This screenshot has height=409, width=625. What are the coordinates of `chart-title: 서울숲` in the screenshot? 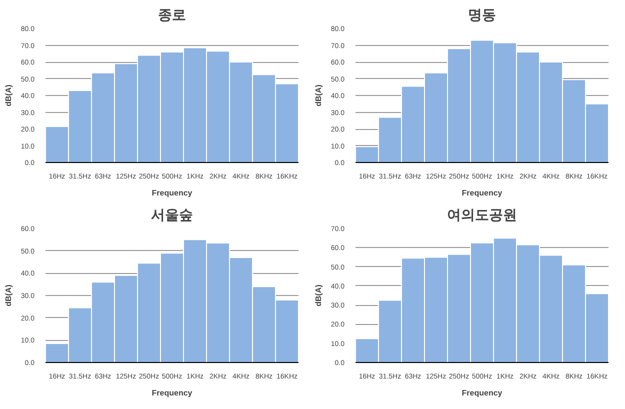 It's located at (172, 216).